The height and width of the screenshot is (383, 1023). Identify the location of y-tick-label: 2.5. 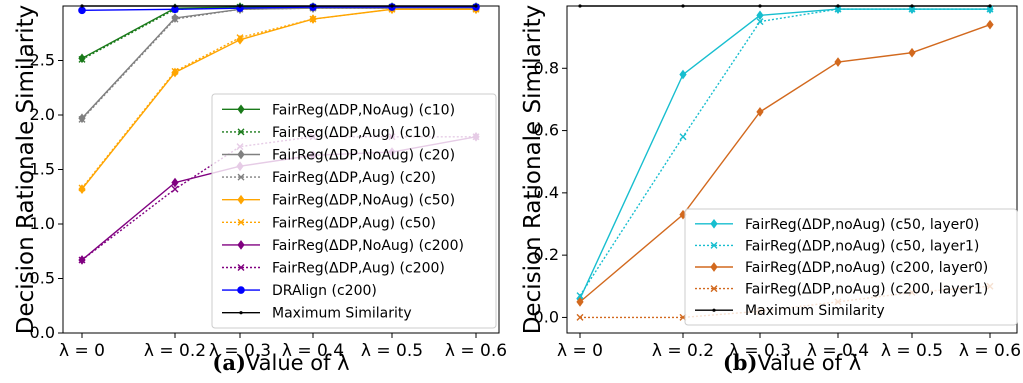
(42, 60).